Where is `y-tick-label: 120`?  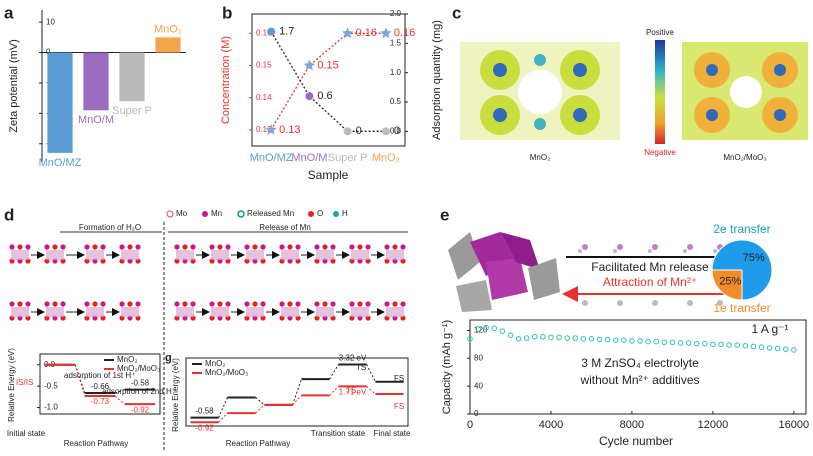 y-tick-label: 120 is located at coordinates (481, 330).